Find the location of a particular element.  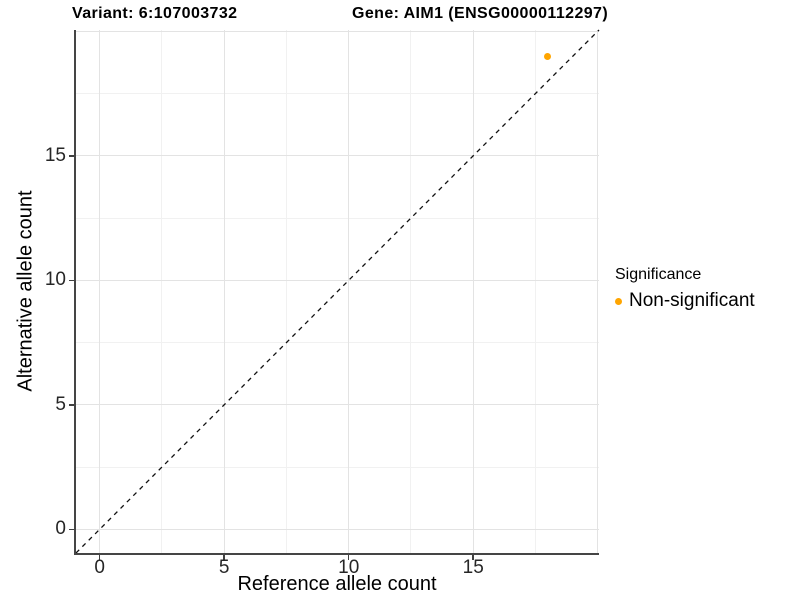

y-tick-label: 15 is located at coordinates (55, 155).